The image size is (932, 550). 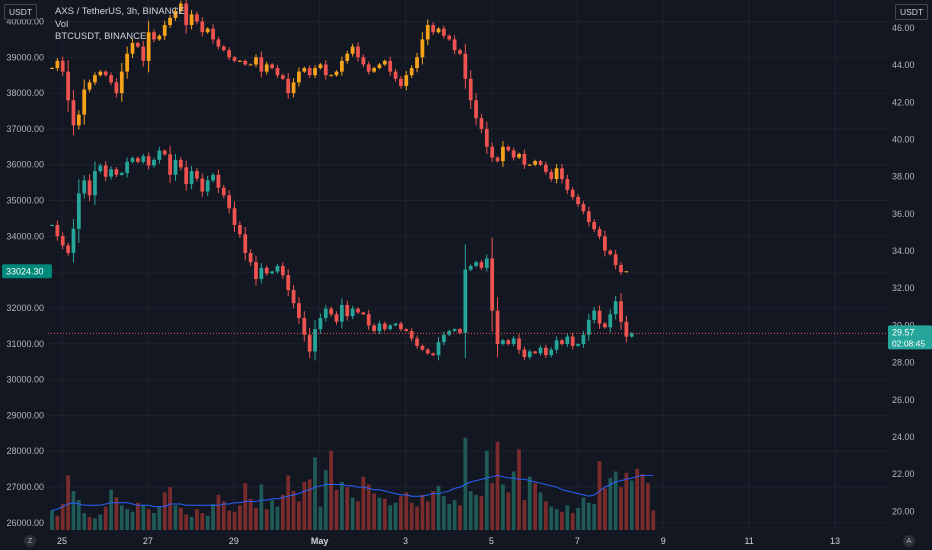 What do you see at coordinates (903, 251) in the screenshot?
I see `right-axis-tick-label: 34.00` at bounding box center [903, 251].